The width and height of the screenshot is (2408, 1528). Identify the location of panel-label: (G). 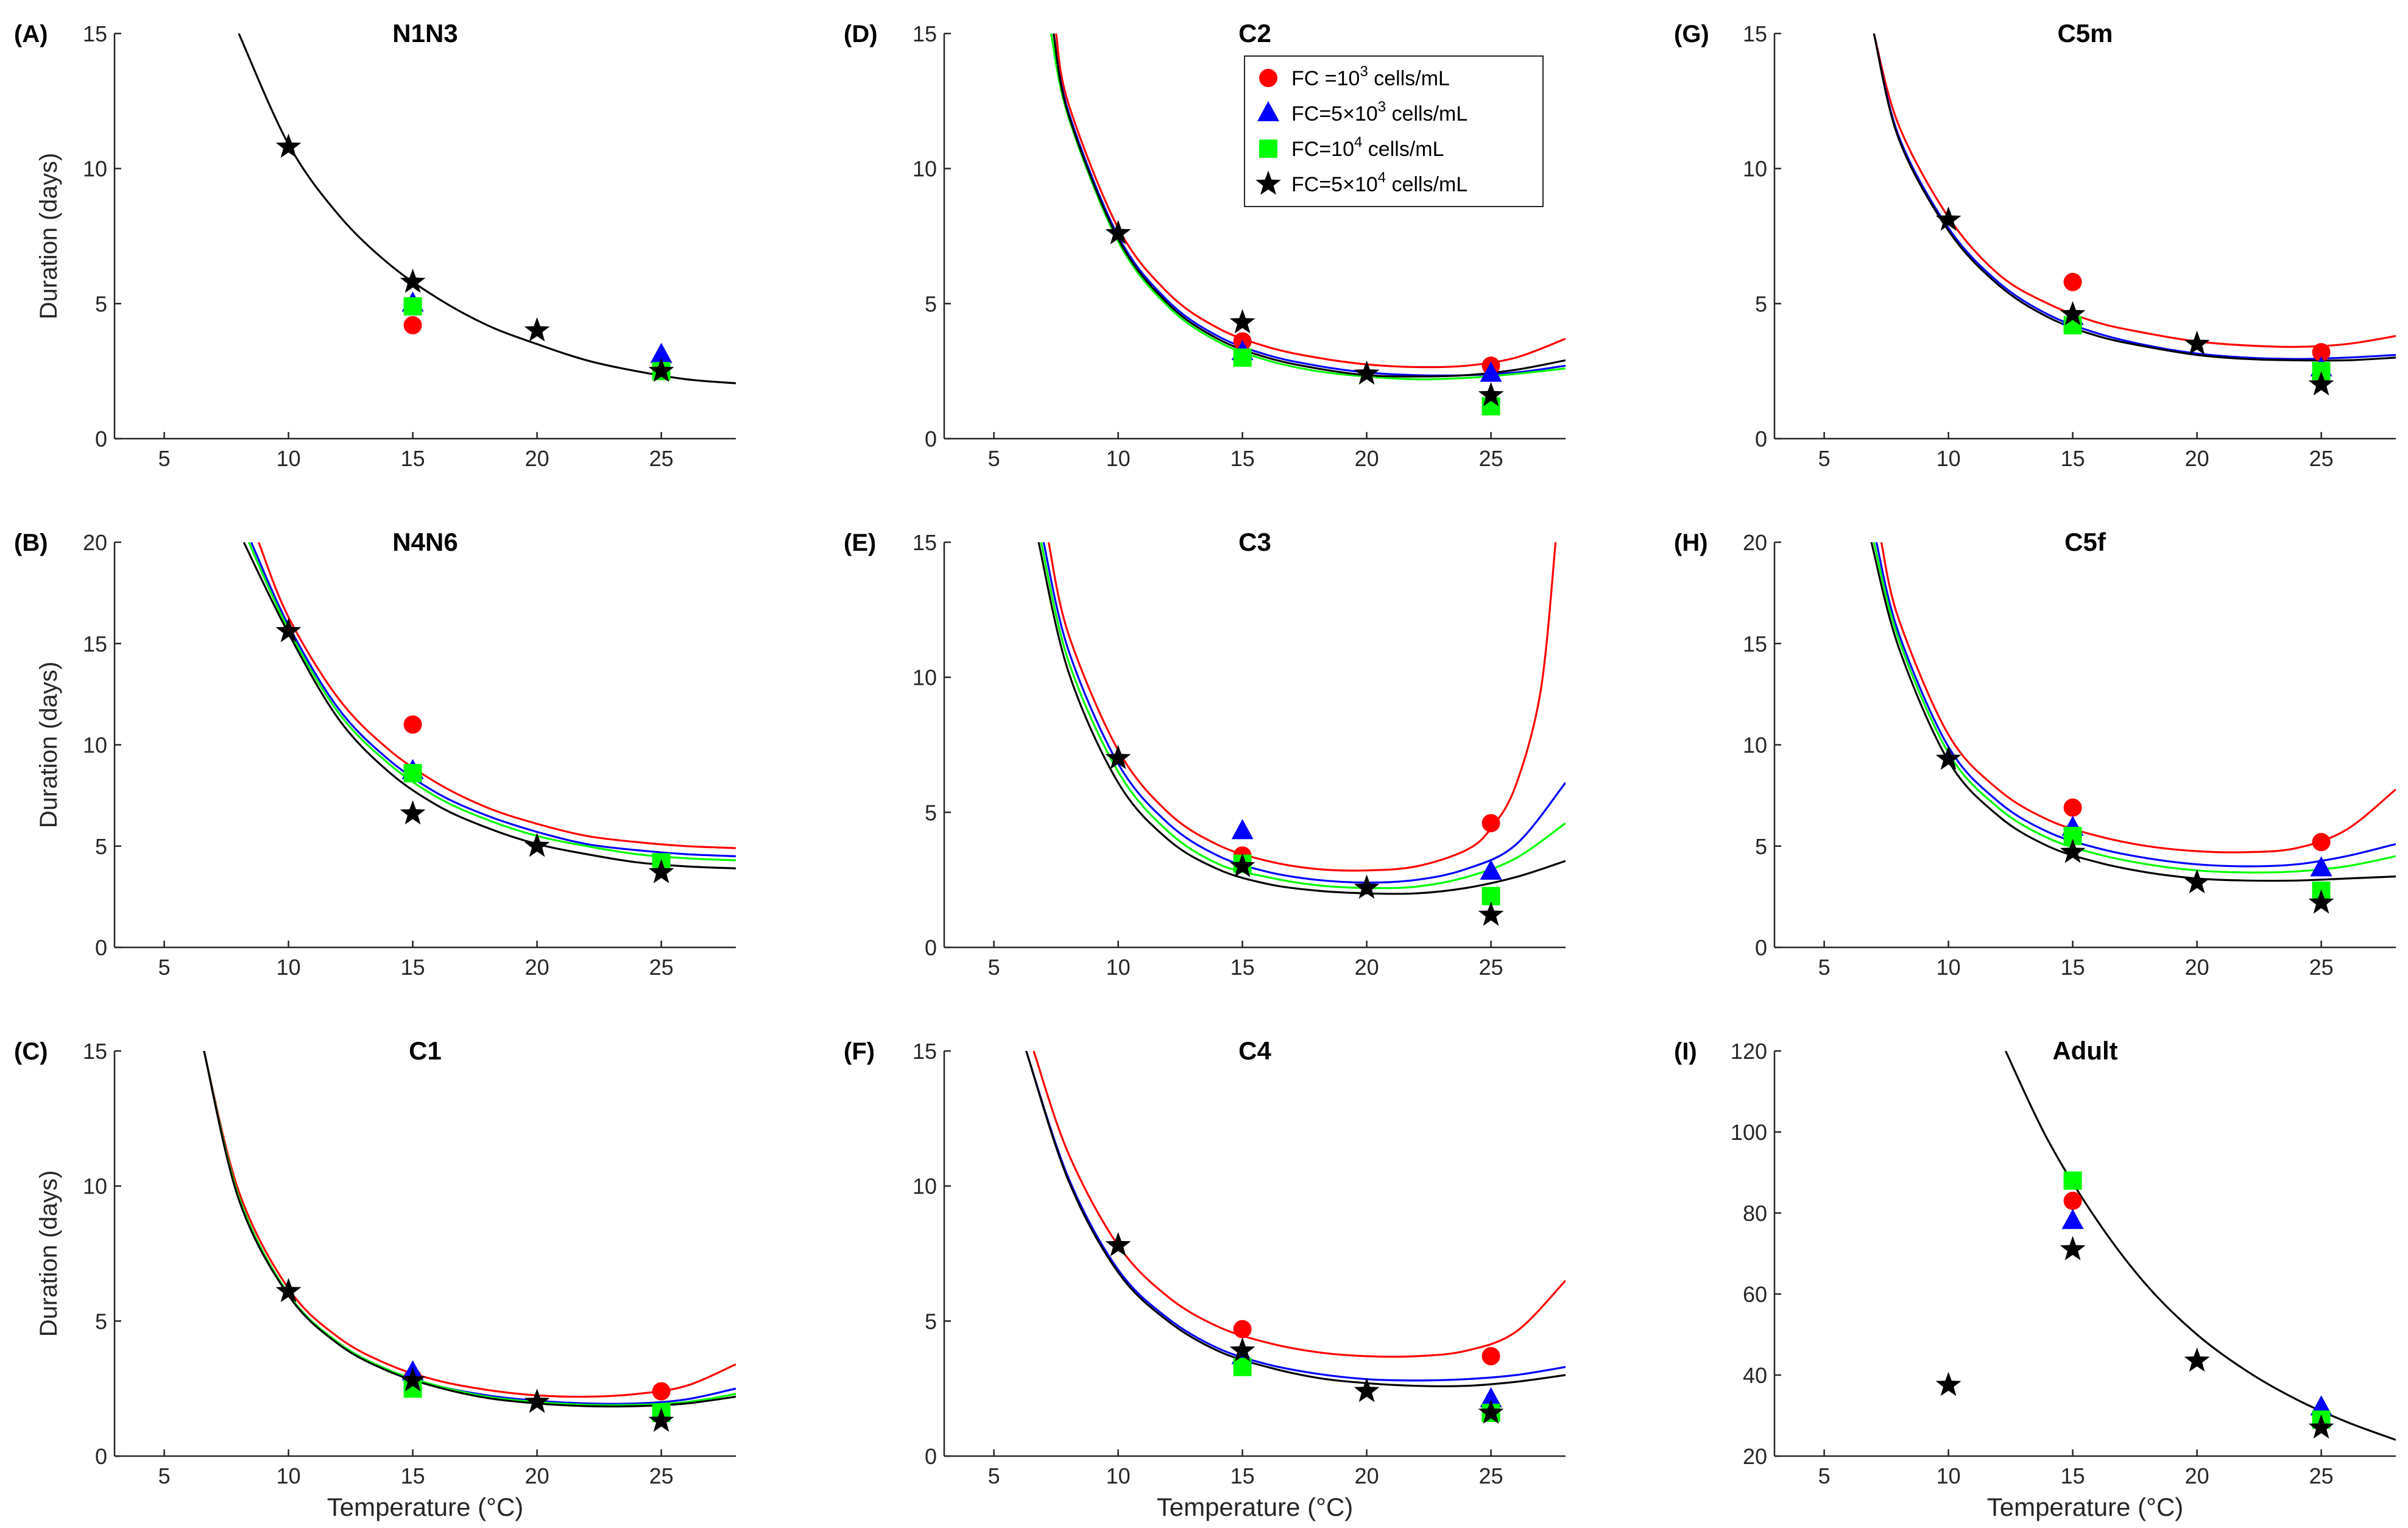
(1691, 34).